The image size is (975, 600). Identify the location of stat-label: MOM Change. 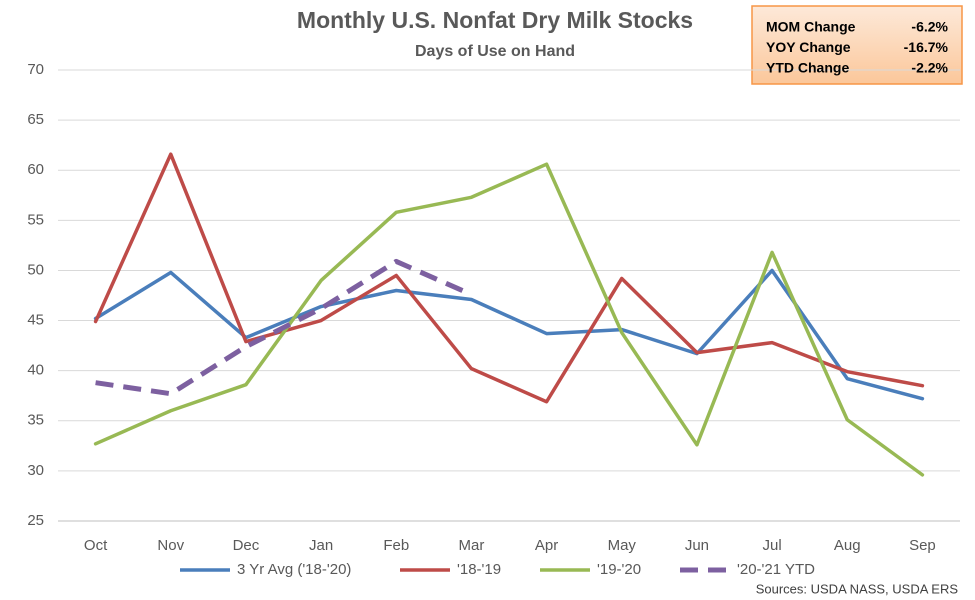
(811, 27).